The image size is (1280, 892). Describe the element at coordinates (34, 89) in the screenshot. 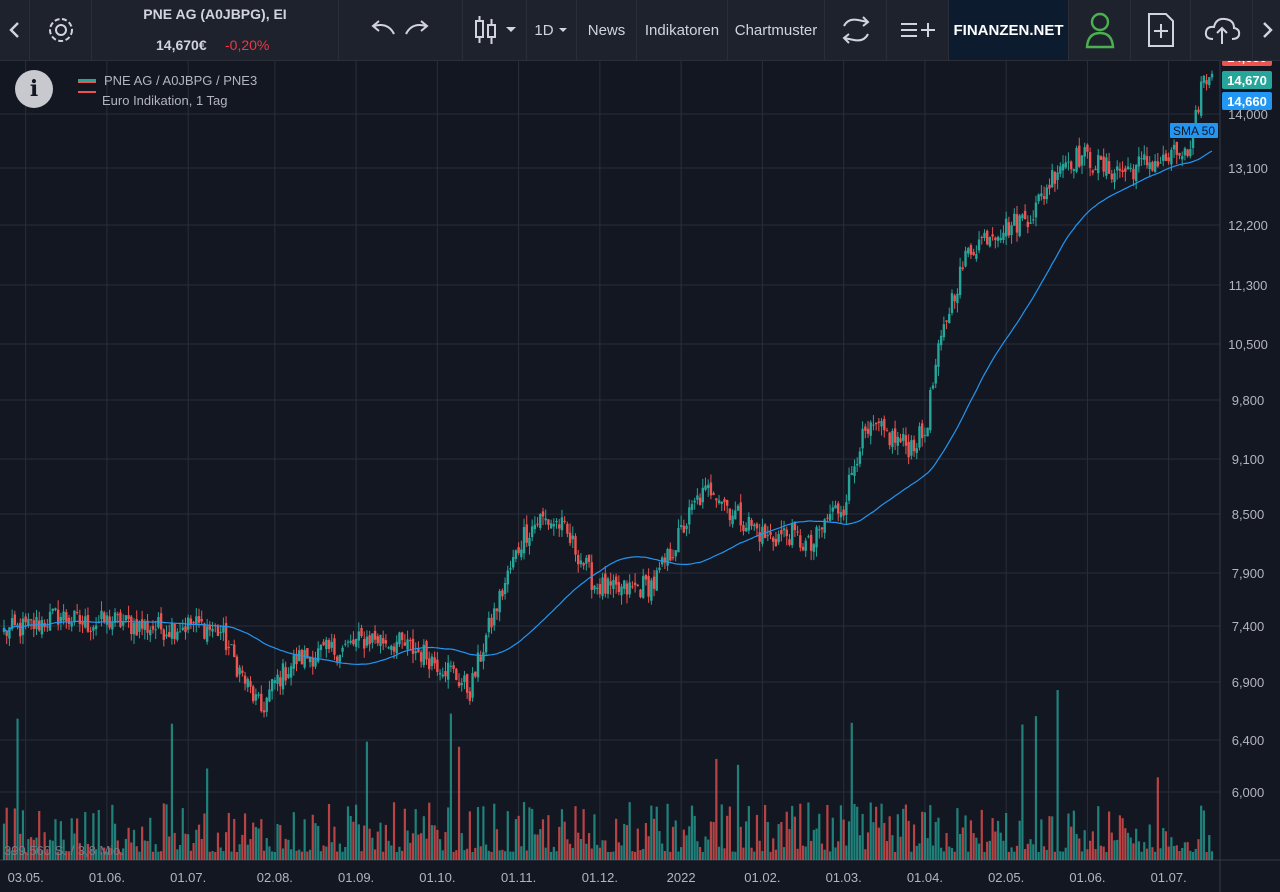

I see `info-button: i` at that location.